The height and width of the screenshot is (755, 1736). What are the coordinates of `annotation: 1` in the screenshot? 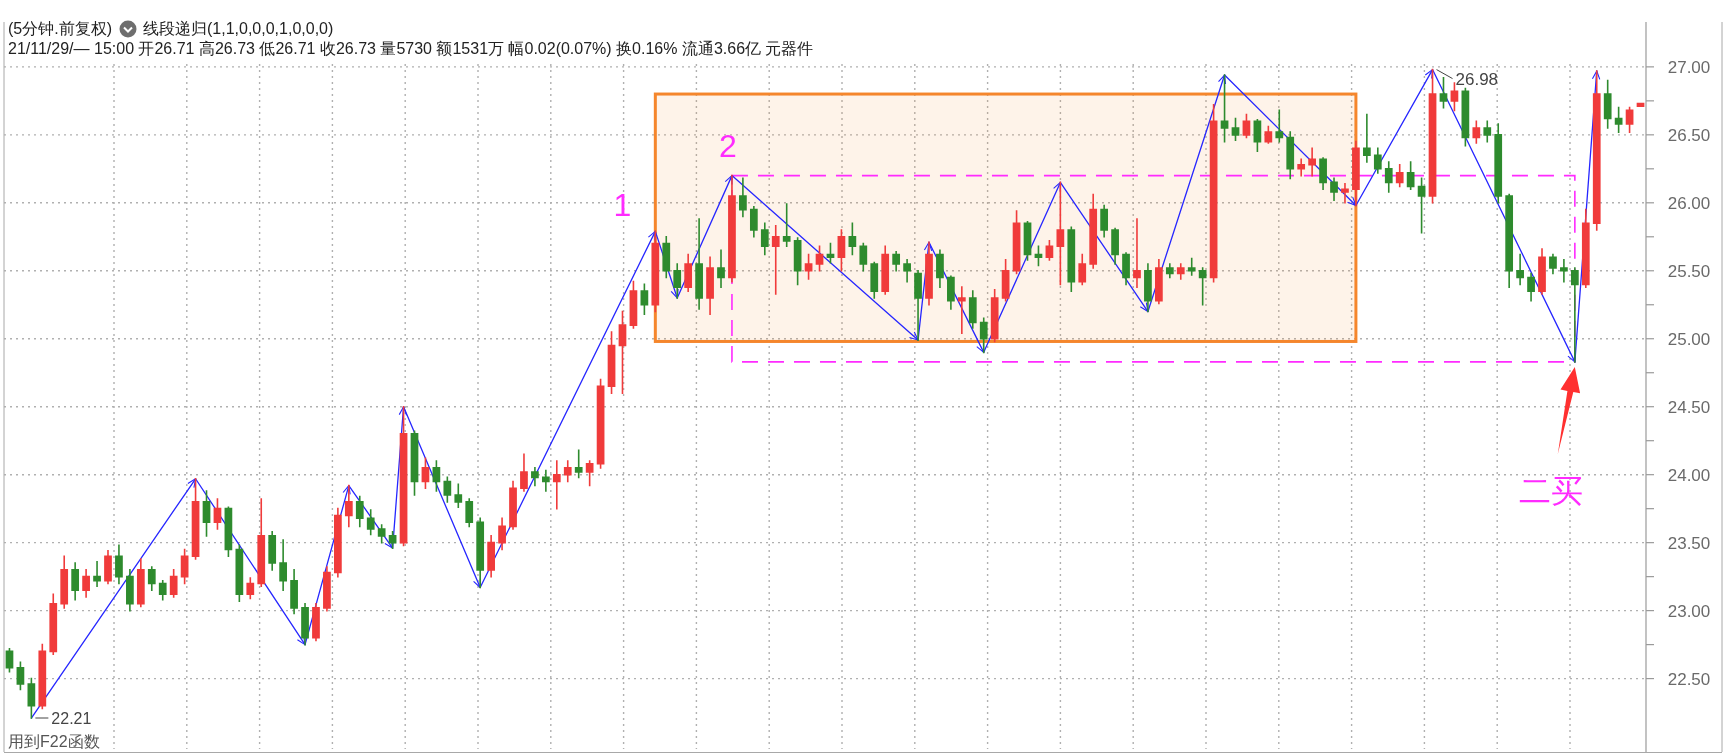 It's located at (622, 205).